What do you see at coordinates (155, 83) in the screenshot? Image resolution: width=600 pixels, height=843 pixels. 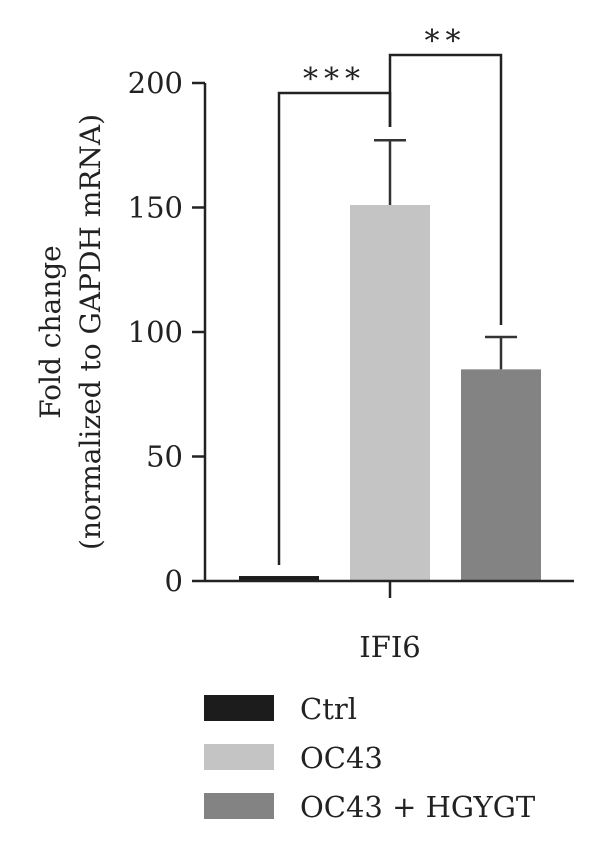 I see `y-tick-label: 200` at bounding box center [155, 83].